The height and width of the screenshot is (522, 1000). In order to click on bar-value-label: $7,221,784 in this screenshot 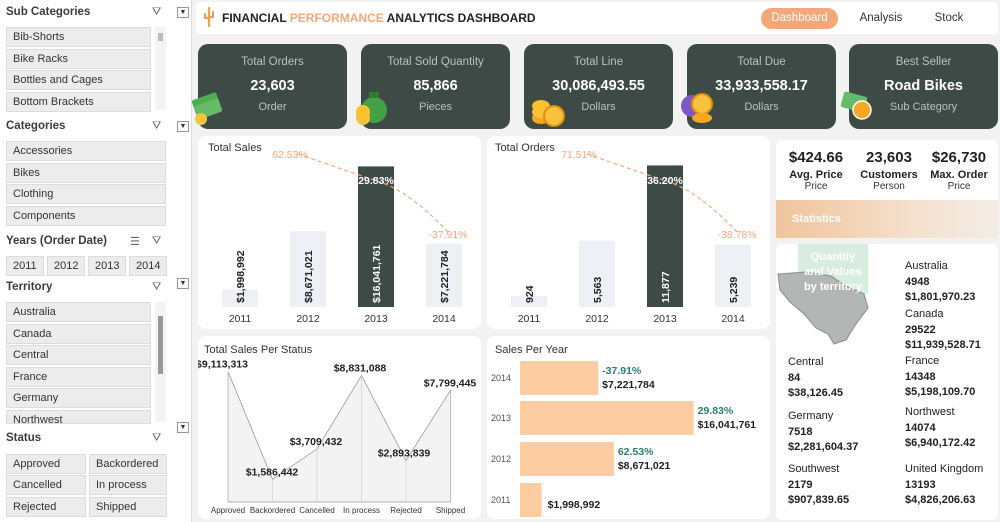, I will do `click(445, 276)`.